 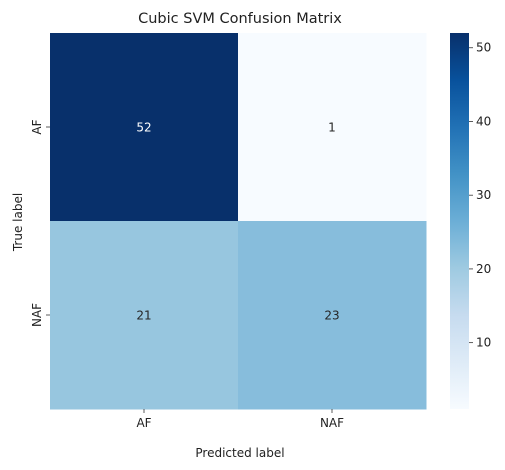 I want to click on colorbar: 10 20 30 40 50, so click(x=470, y=221).